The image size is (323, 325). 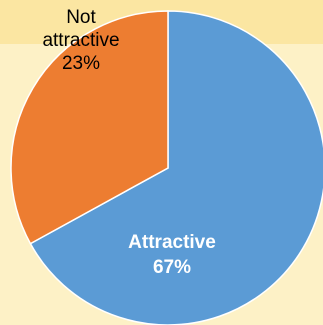 I want to click on slice-name-line: Not, so click(x=81, y=17).